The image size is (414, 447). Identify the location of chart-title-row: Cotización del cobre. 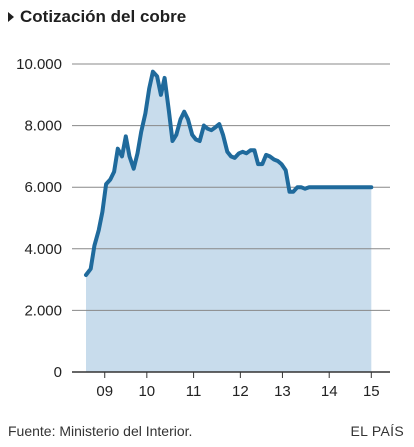
(97, 17).